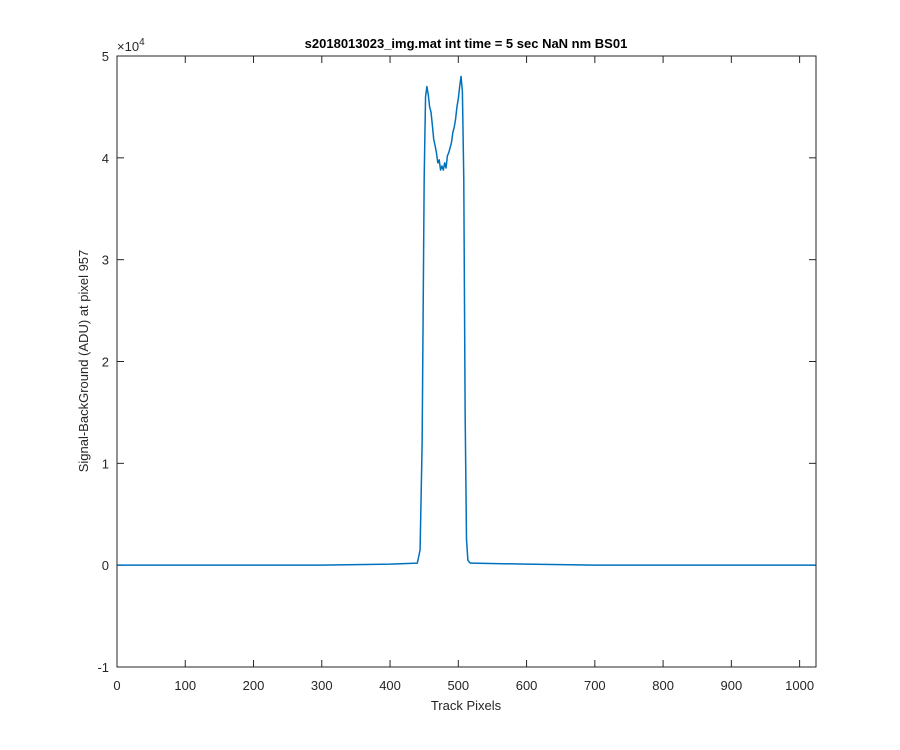  I want to click on y-tick-label: 4, so click(105, 158).